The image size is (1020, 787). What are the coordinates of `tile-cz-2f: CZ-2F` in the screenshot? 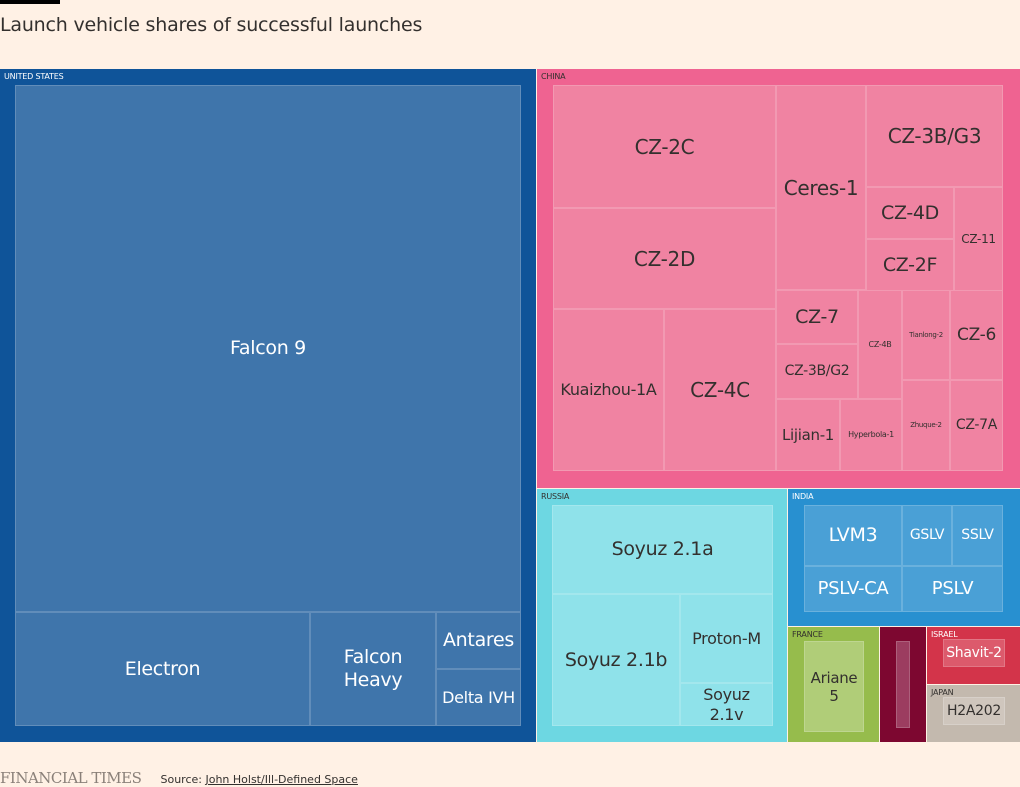 It's located at (910, 265).